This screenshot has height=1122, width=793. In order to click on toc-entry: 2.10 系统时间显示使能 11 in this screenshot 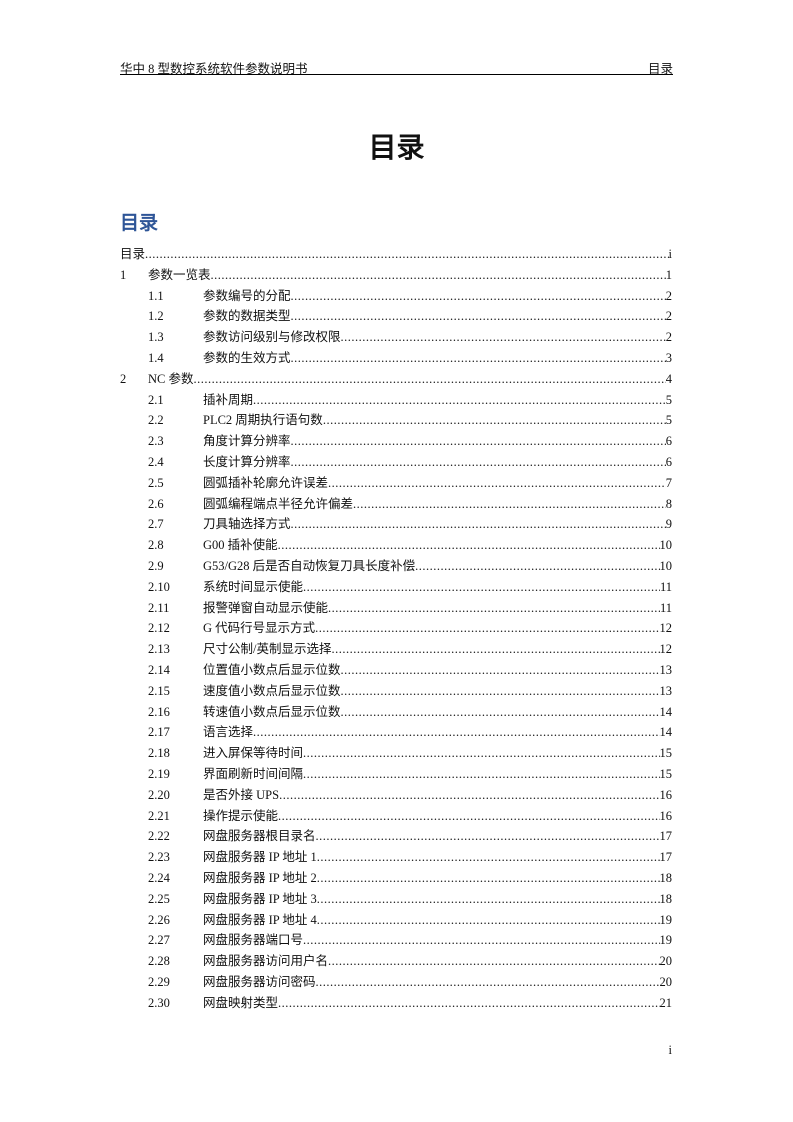, I will do `click(396, 587)`.